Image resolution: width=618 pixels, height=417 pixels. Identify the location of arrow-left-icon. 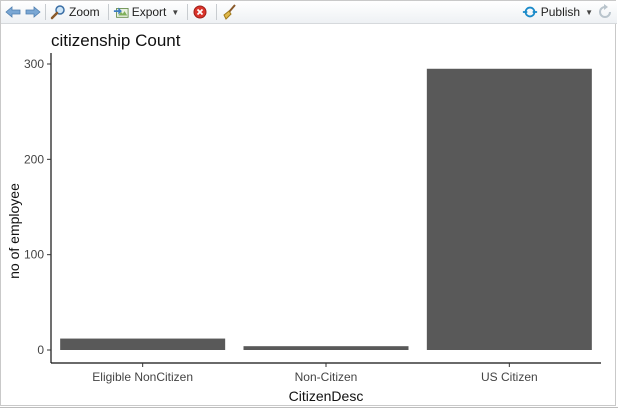
(13, 12).